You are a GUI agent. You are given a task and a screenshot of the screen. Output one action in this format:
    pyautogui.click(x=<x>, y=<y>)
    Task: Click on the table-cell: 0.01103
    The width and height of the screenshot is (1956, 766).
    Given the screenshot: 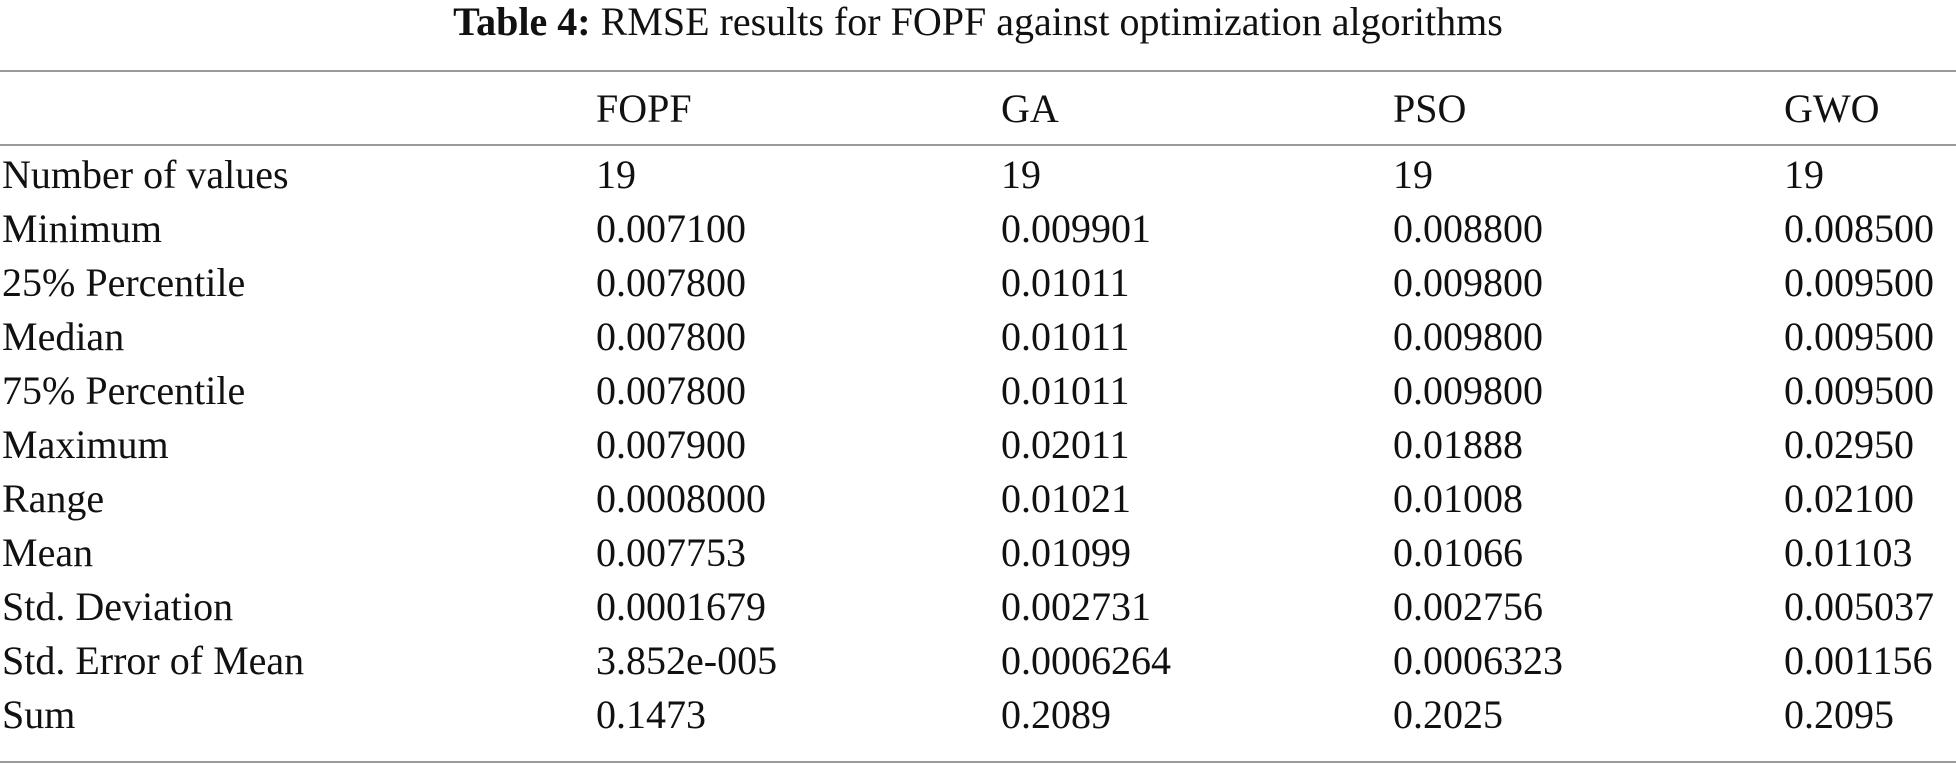 What is the action you would take?
    pyautogui.click(x=1848, y=552)
    